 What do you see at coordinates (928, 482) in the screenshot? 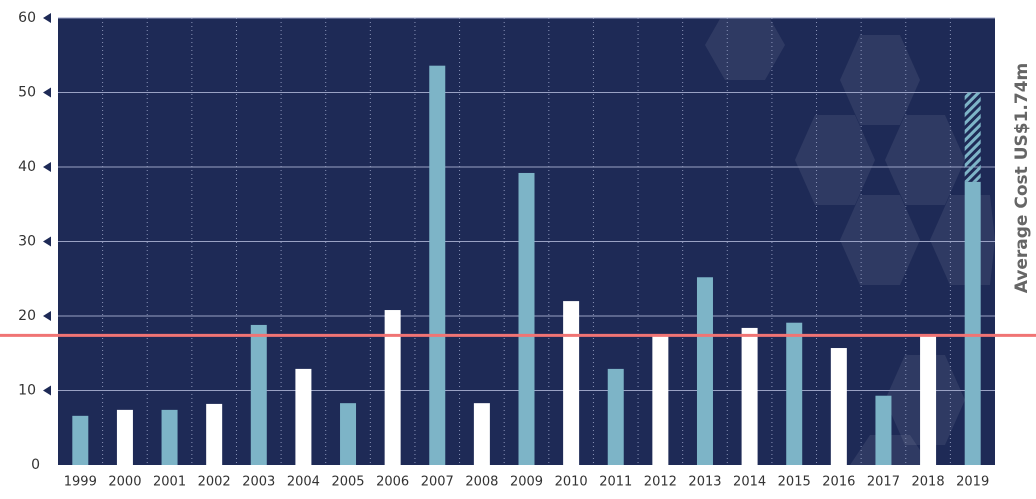
I see `x-tick-label: 2018` at bounding box center [928, 482].